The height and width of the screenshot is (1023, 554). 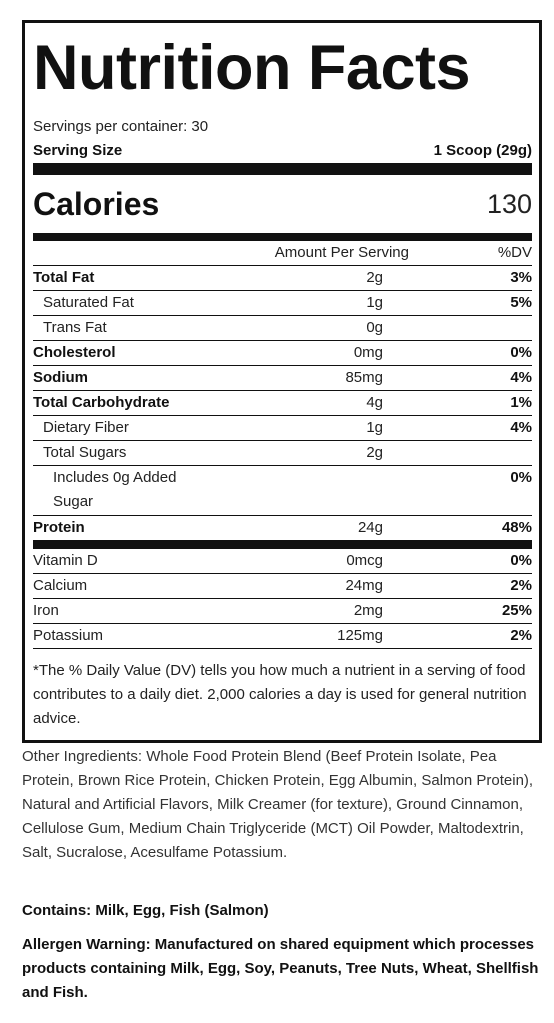 I want to click on calories-row: Calories 130, so click(x=282, y=204).